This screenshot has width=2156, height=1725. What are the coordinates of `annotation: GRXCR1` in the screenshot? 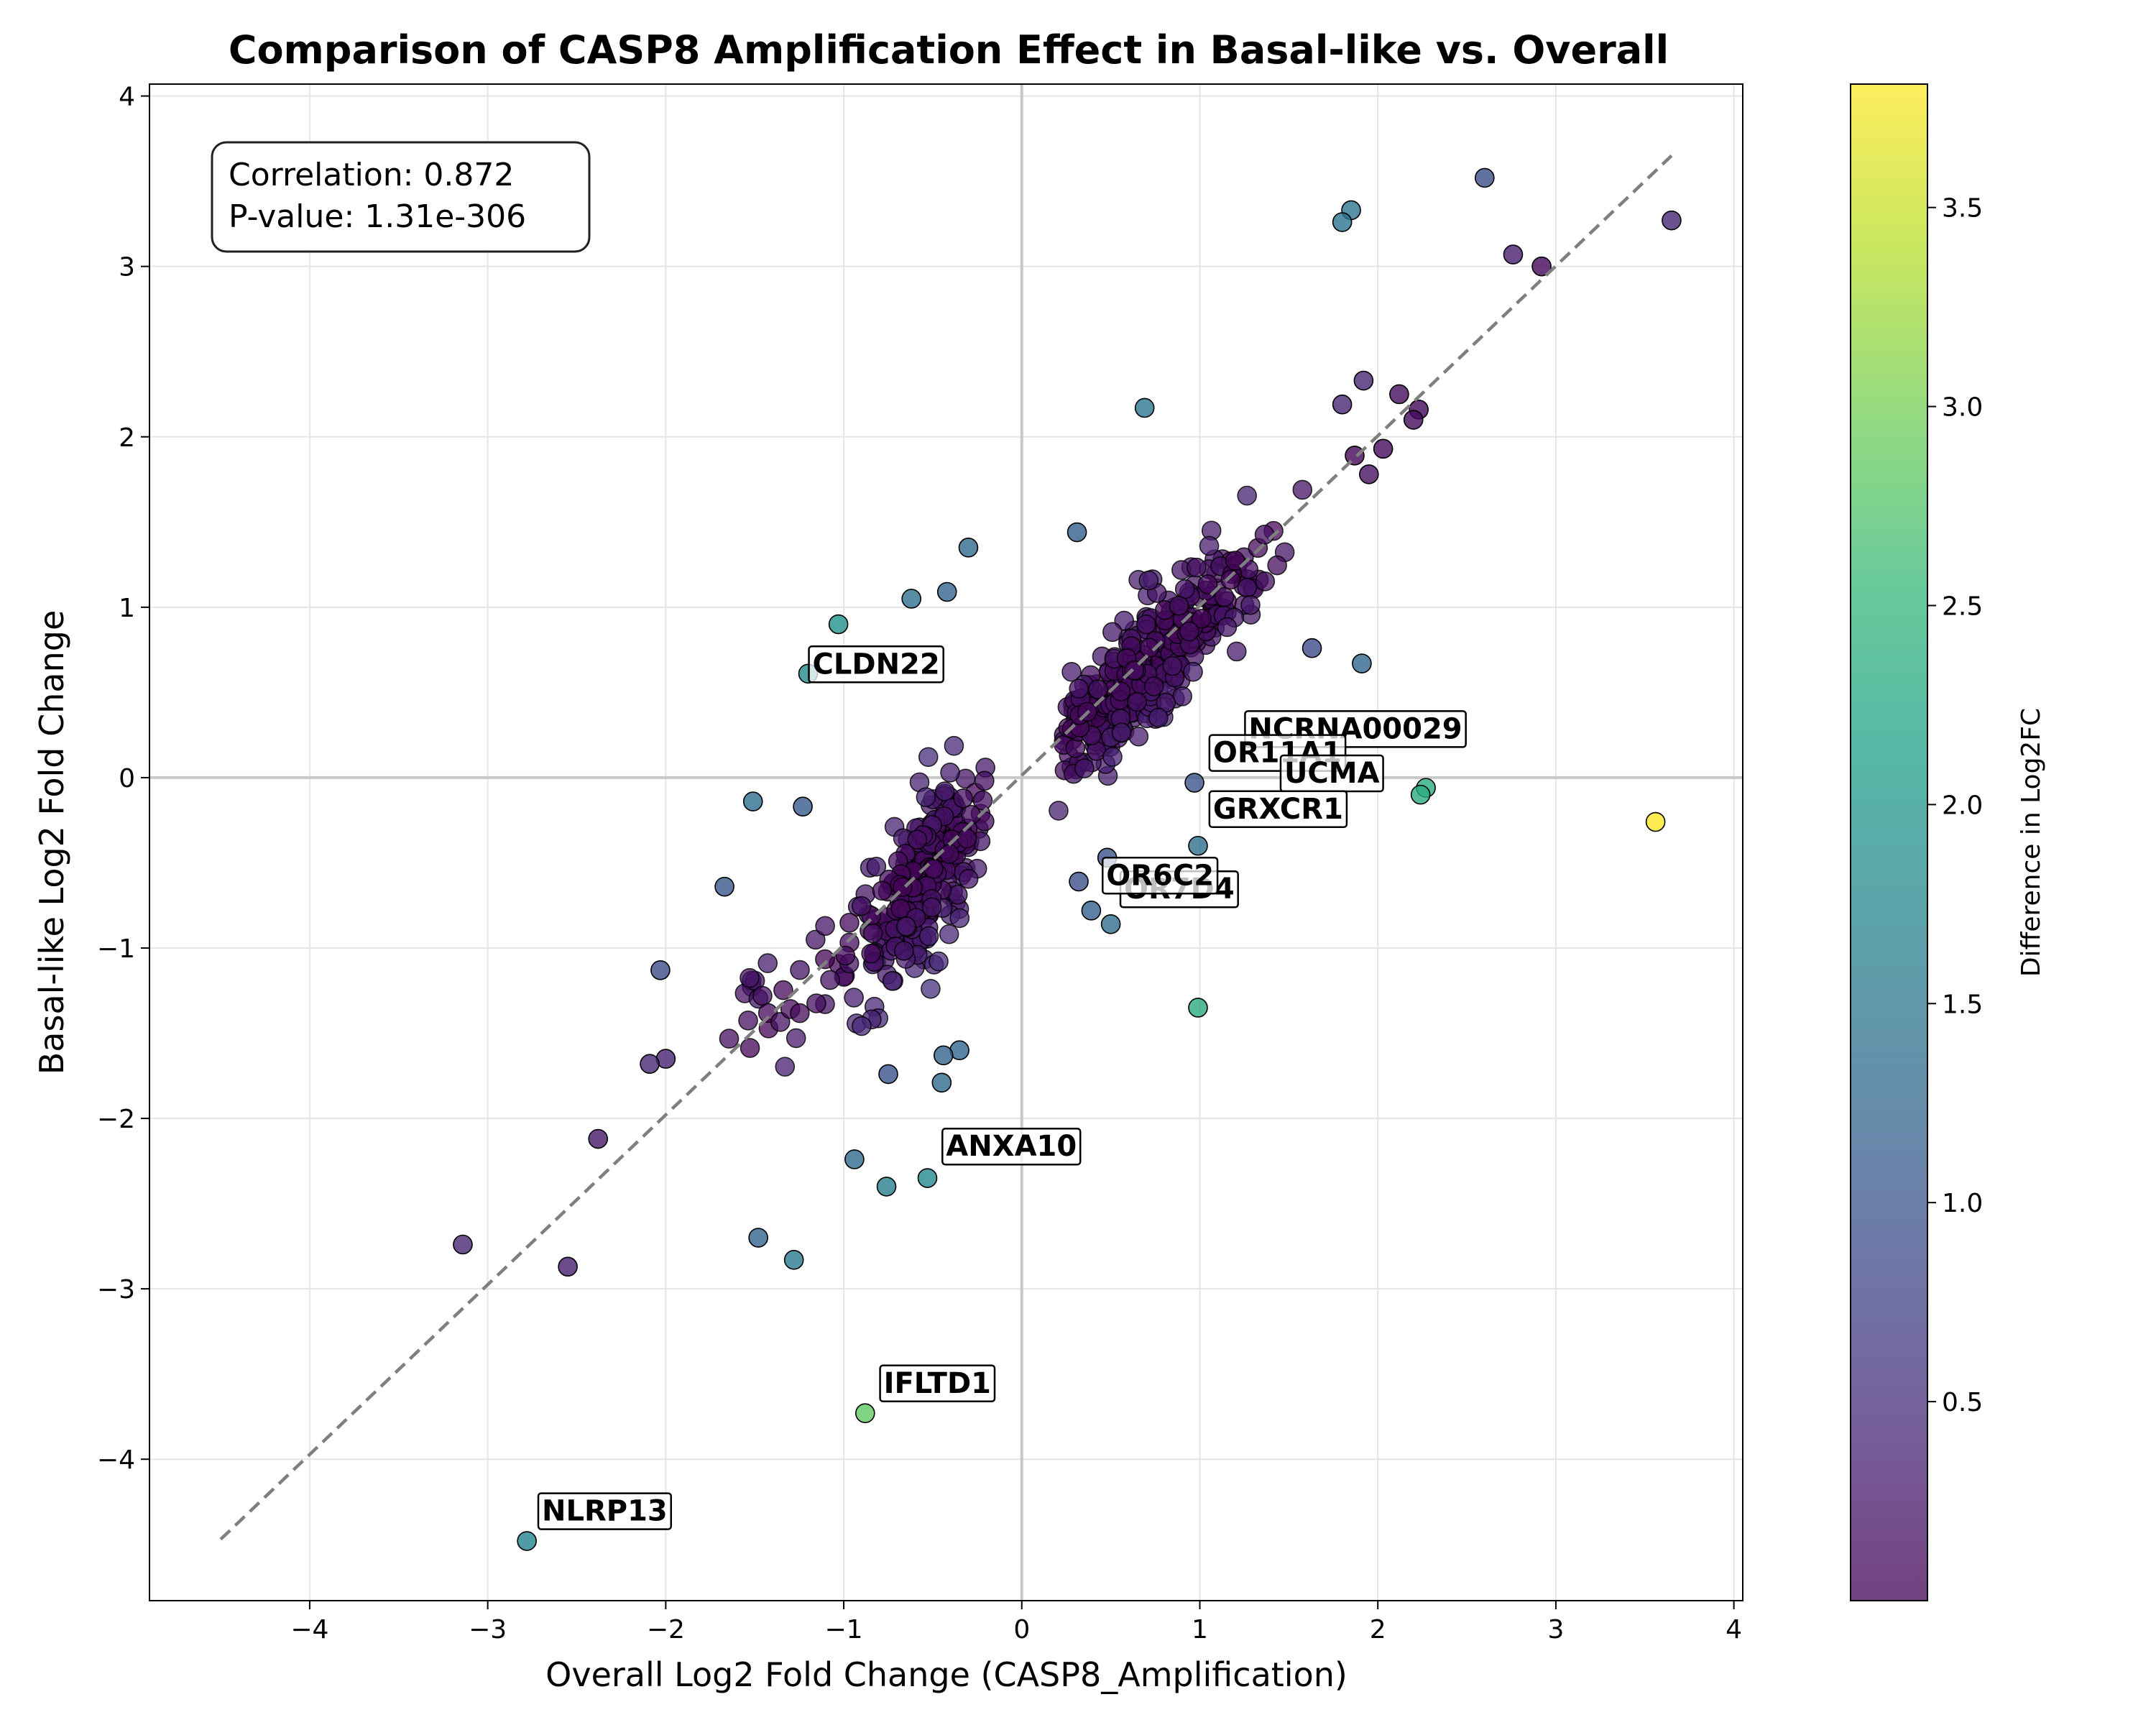 It's located at (1278, 809).